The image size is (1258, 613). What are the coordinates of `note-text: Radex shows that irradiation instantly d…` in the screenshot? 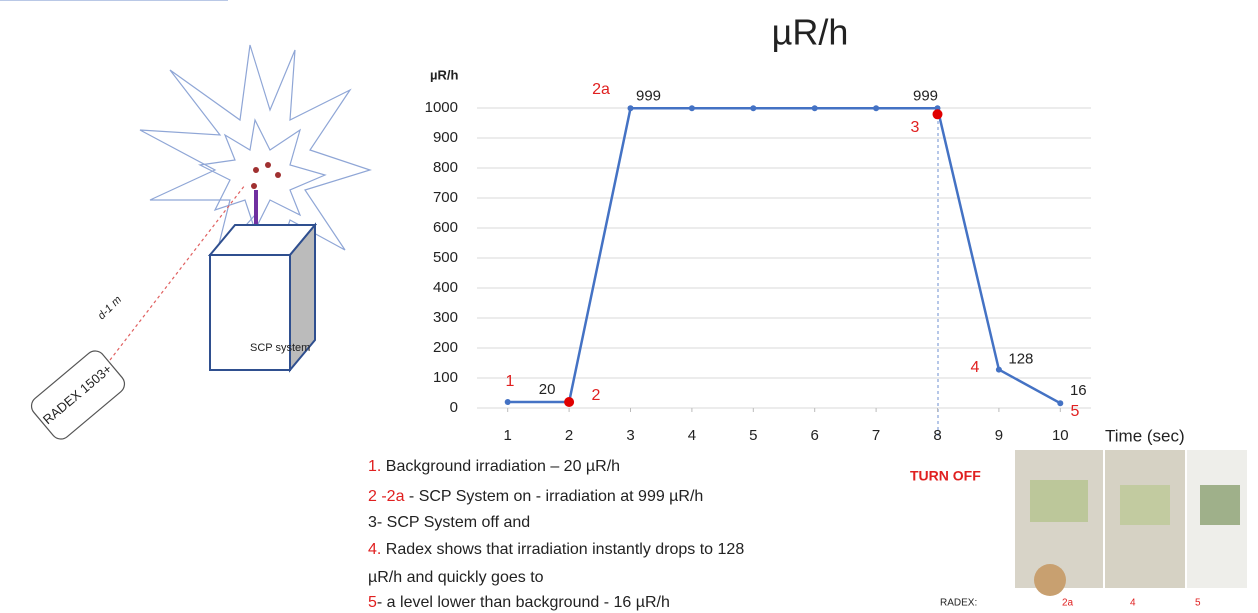 It's located at (562, 549).